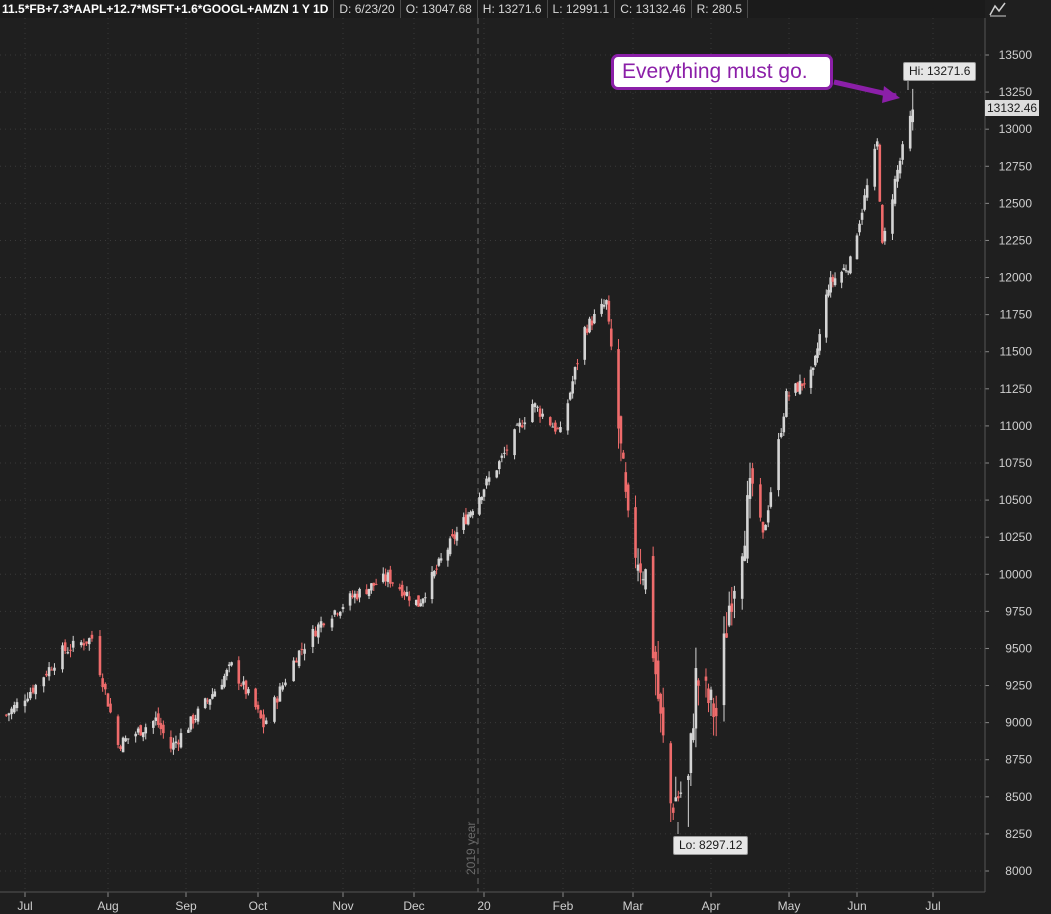 Image resolution: width=1051 pixels, height=914 pixels. Describe the element at coordinates (633, 906) in the screenshot. I see `x-tick-label: Mar` at that location.